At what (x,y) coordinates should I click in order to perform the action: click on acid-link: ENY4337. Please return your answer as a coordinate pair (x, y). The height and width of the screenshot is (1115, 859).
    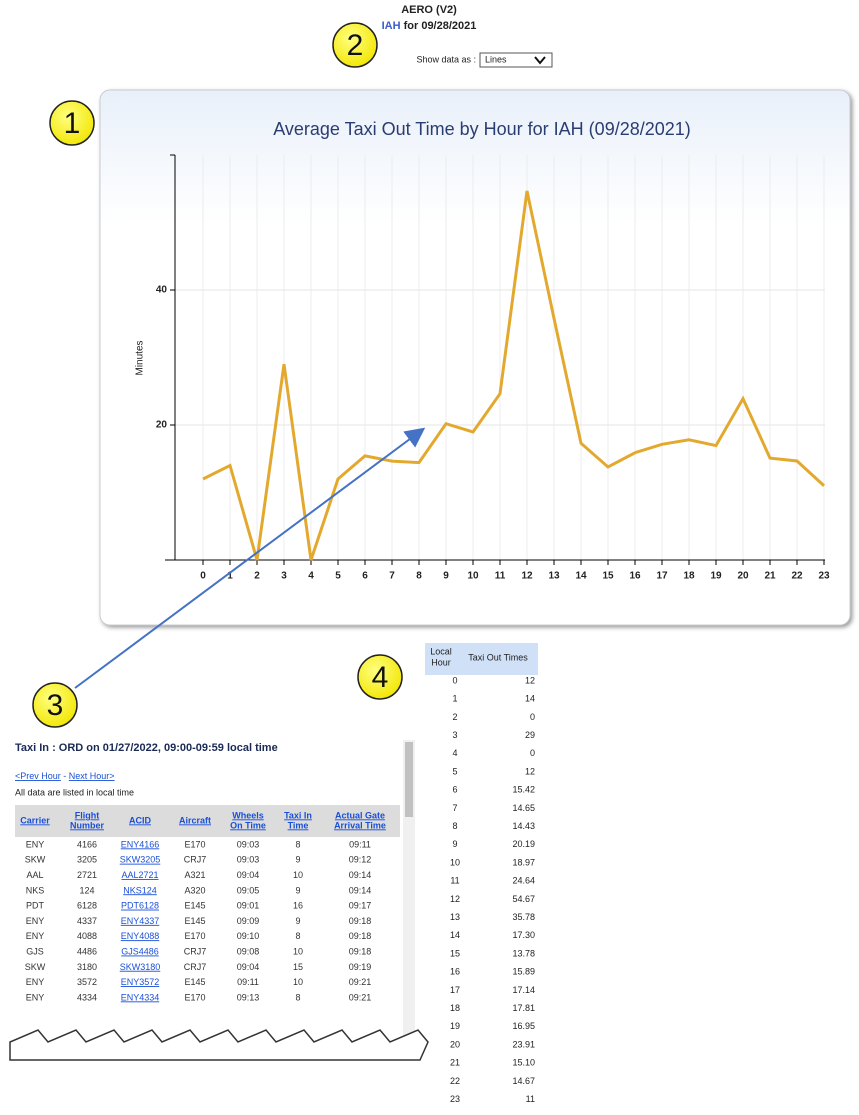
    Looking at the image, I should click on (140, 921).